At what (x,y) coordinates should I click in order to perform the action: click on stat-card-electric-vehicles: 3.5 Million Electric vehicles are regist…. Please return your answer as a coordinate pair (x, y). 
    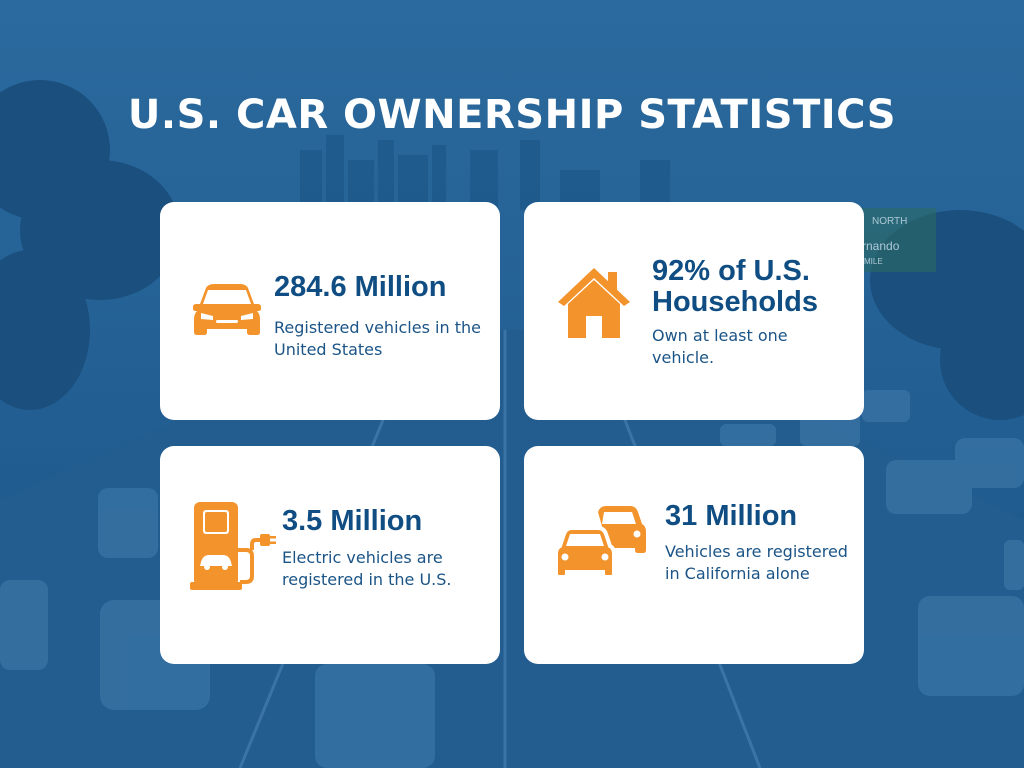
    Looking at the image, I should click on (330, 555).